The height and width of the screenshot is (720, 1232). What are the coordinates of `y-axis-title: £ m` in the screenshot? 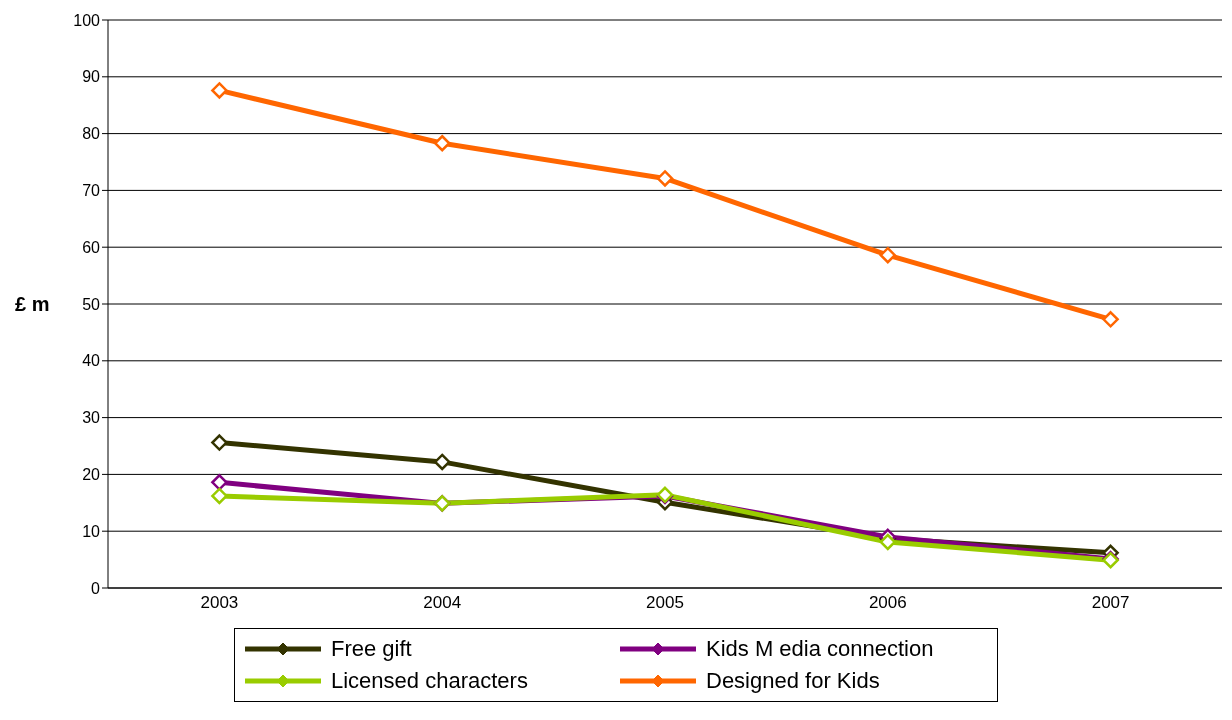 It's located at (32, 304).